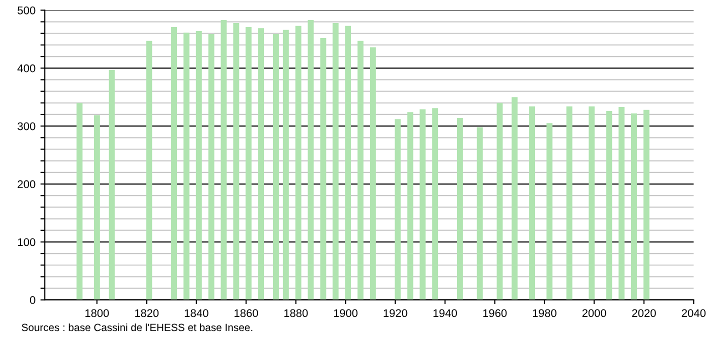  Describe the element at coordinates (396, 313) in the screenshot. I see `x-tick-label: 1920` at that location.